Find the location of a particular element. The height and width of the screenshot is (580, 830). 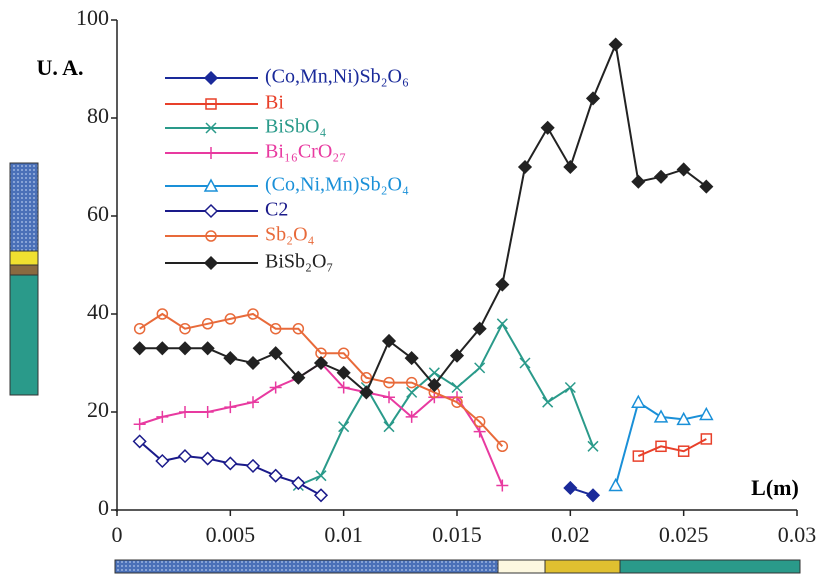

x-tick-label: 0.025 is located at coordinates (684, 534).